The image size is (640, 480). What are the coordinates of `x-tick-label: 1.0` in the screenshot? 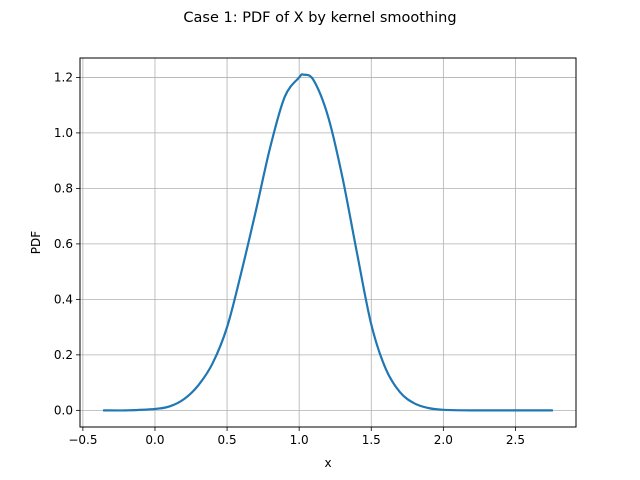 It's located at (299, 440).